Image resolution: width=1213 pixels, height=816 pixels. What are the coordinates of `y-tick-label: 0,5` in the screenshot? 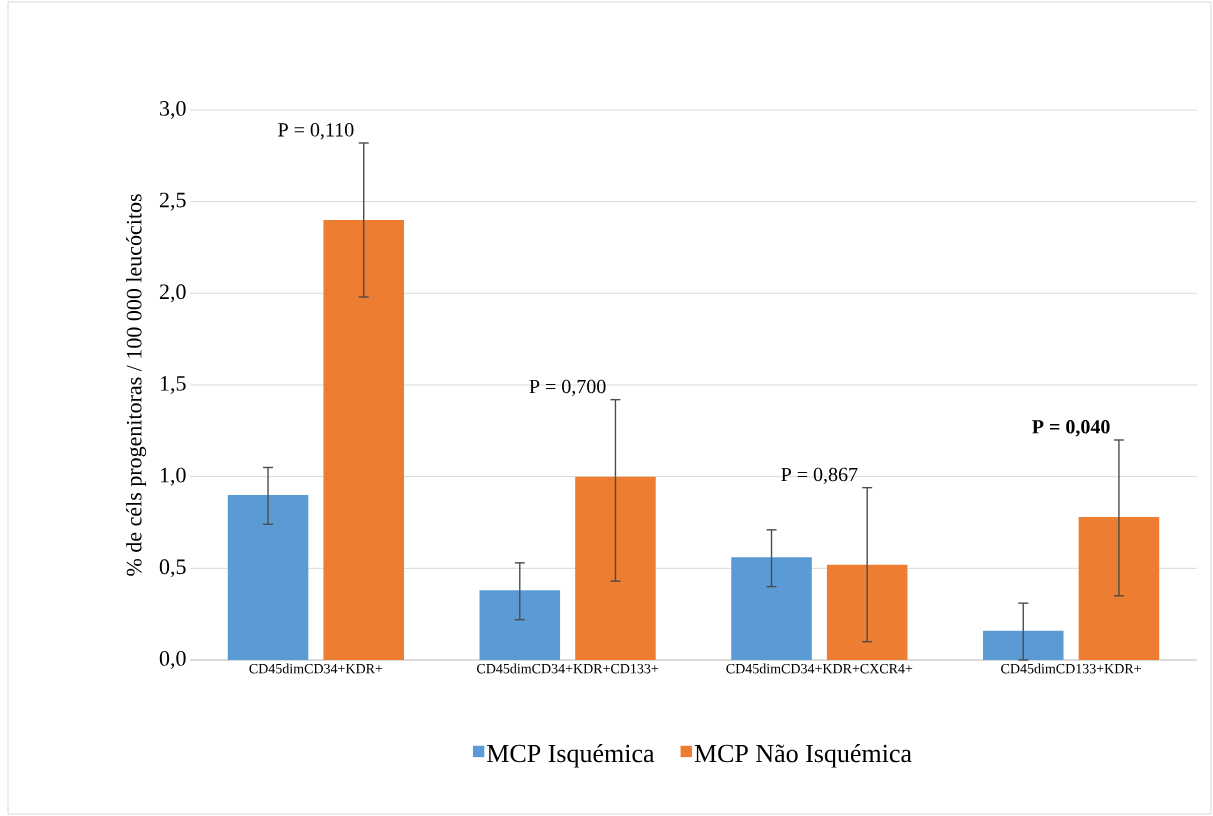 It's located at (172, 568).